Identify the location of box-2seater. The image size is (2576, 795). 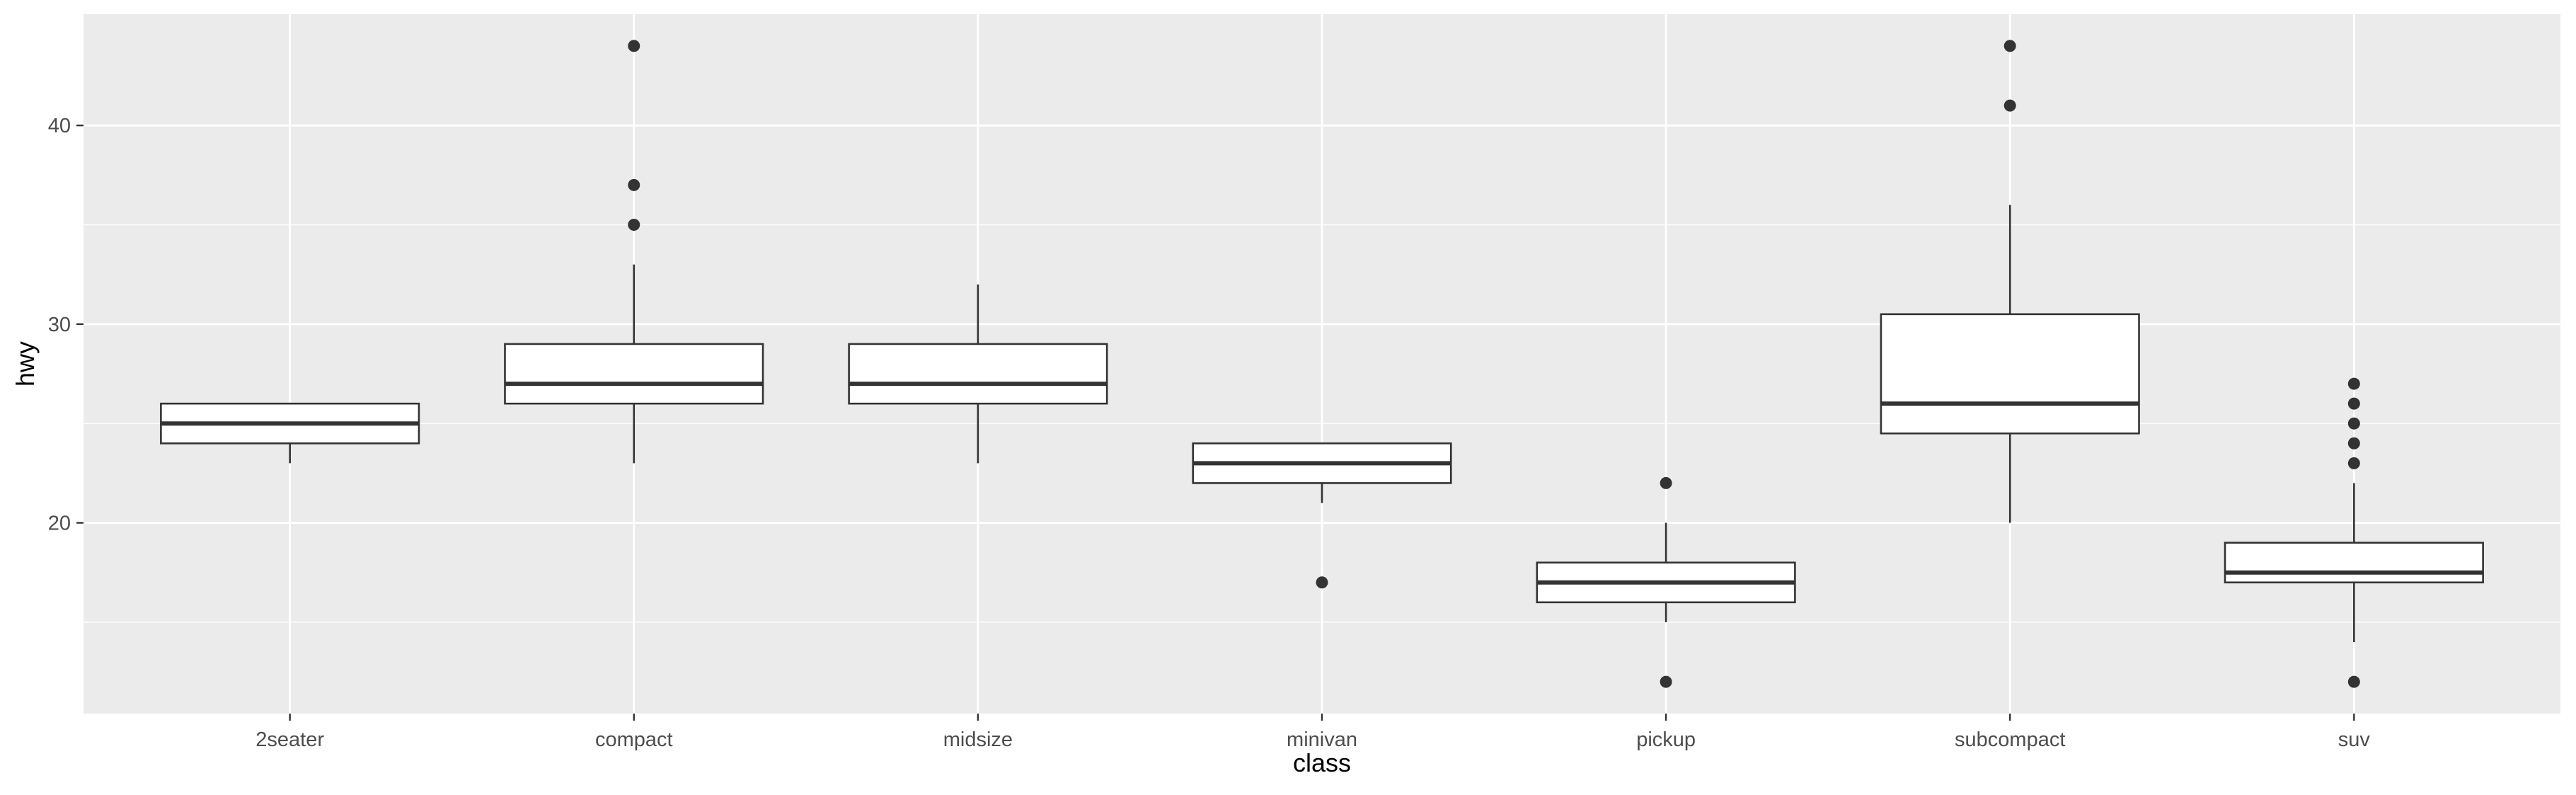
(290, 433).